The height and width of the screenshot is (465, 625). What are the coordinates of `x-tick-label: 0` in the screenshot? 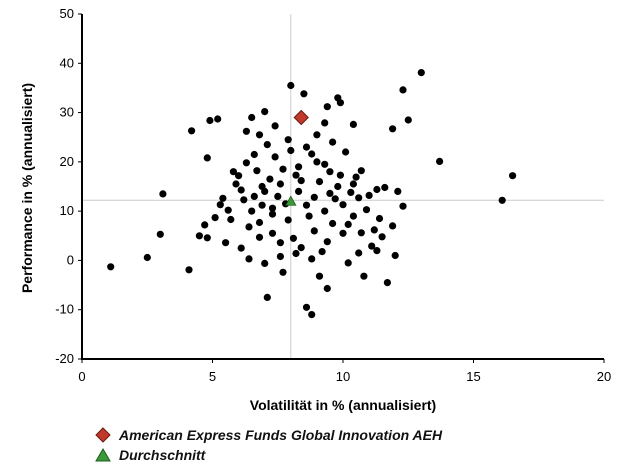 It's located at (81, 376).